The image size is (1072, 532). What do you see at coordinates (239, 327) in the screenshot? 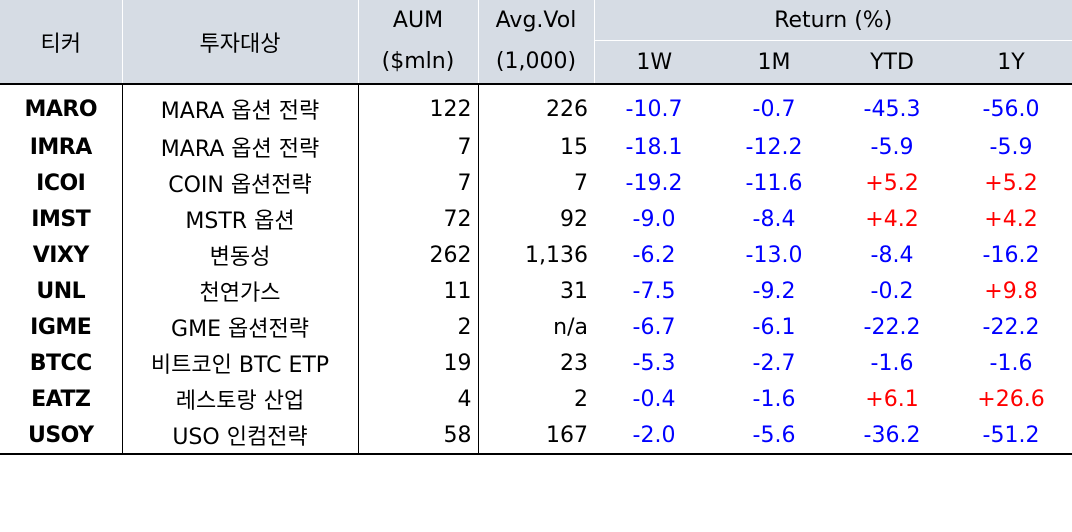
I see `cell-target: GME 옵션전략` at bounding box center [239, 327].